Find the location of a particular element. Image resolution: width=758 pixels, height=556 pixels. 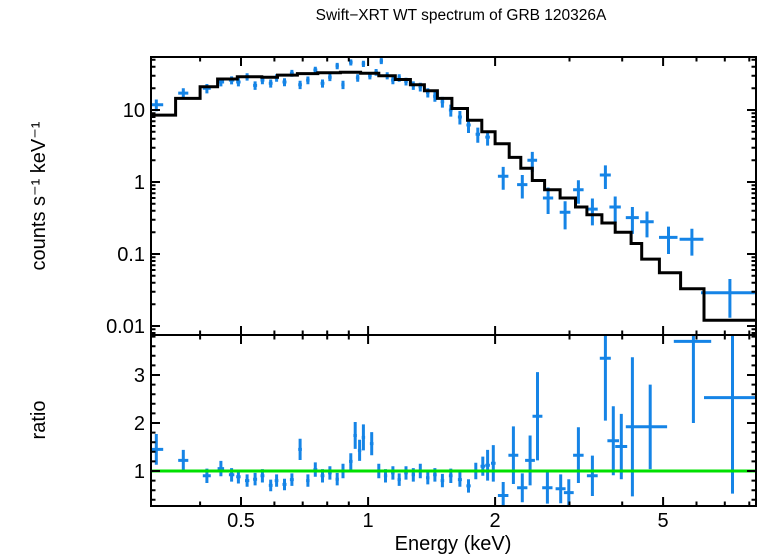

x-tick-label: 0.5 is located at coordinates (241, 521).